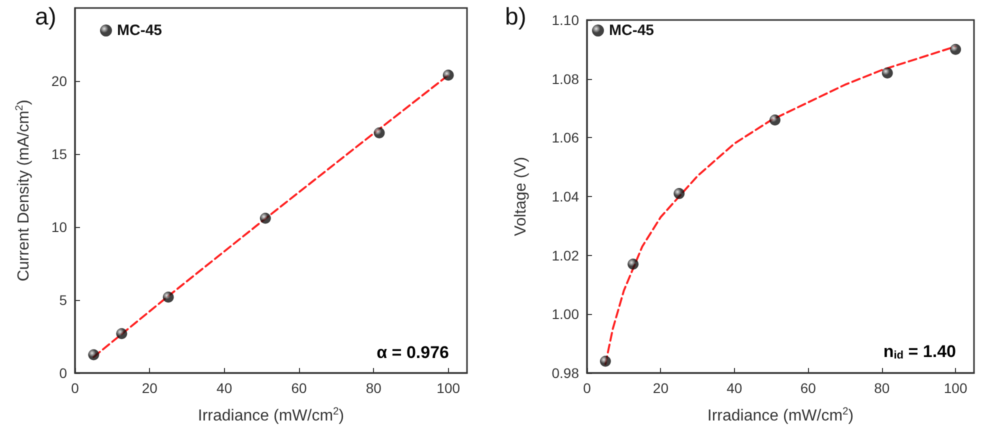 The image size is (985, 441). What do you see at coordinates (566, 373) in the screenshot?
I see `y-tick-label: 0.98` at bounding box center [566, 373].